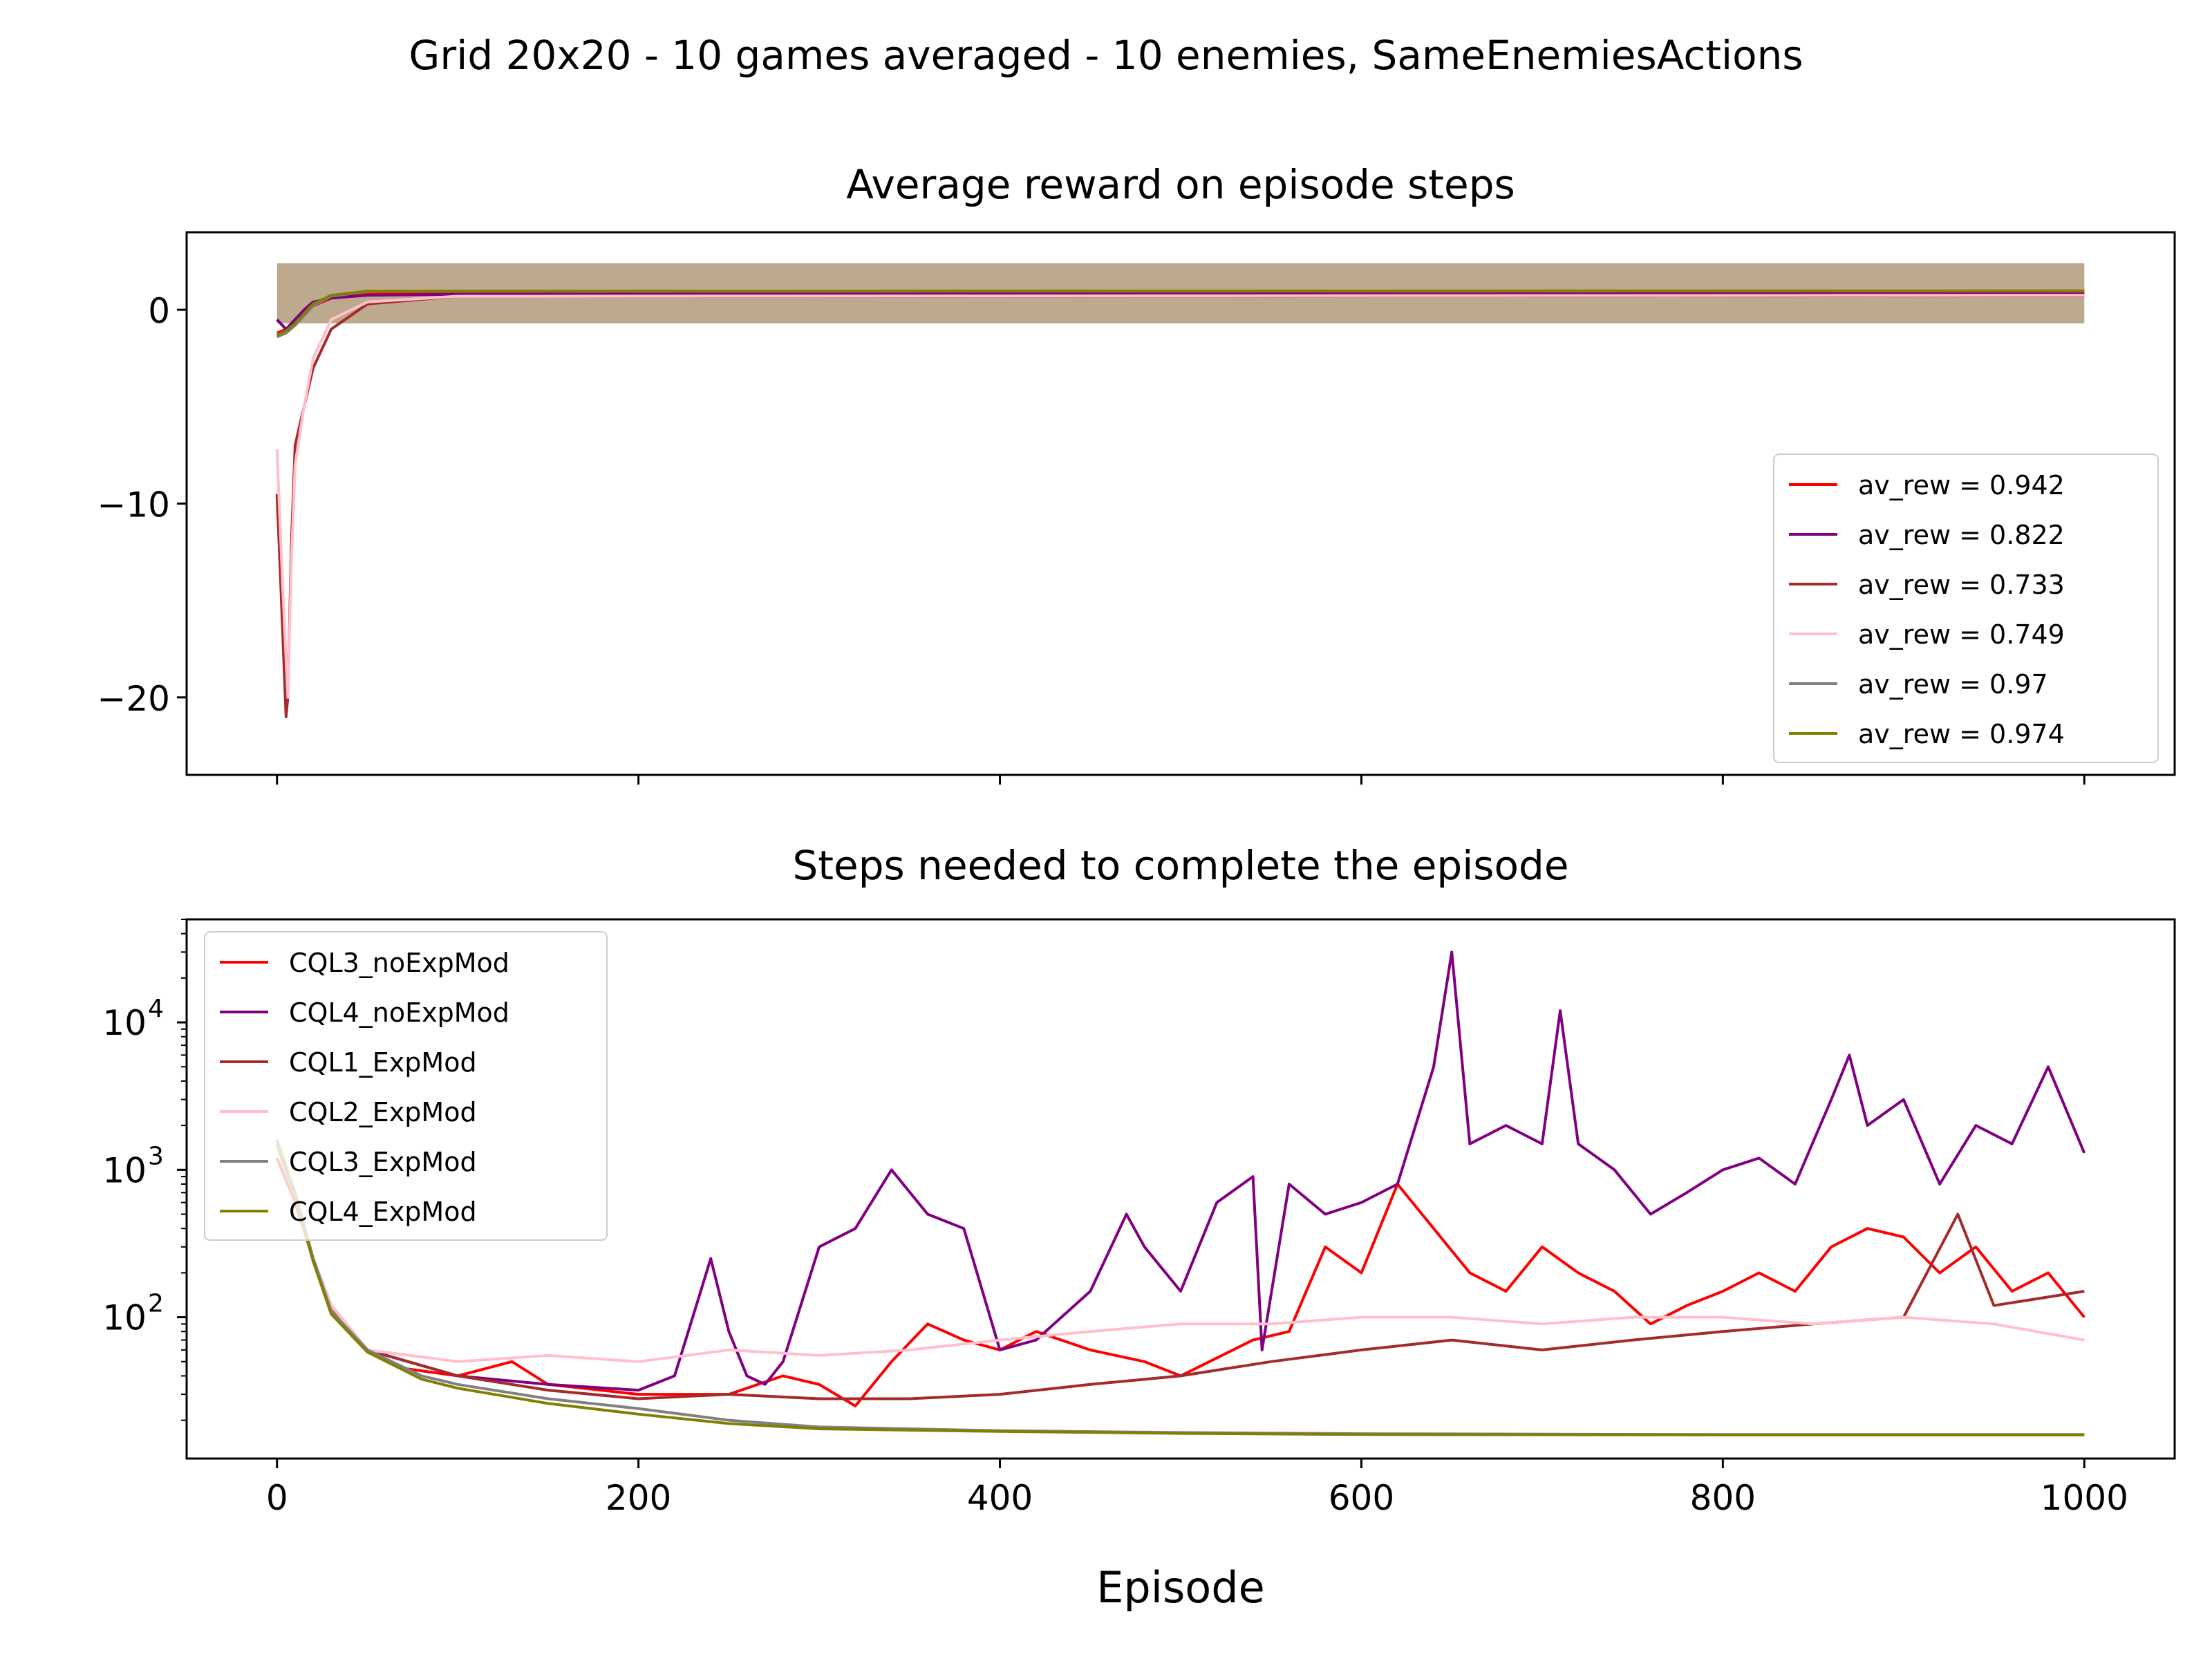 Image resolution: width=2212 pixels, height=1659 pixels. I want to click on steps-x-tick-label-200: 200, so click(638, 1498).